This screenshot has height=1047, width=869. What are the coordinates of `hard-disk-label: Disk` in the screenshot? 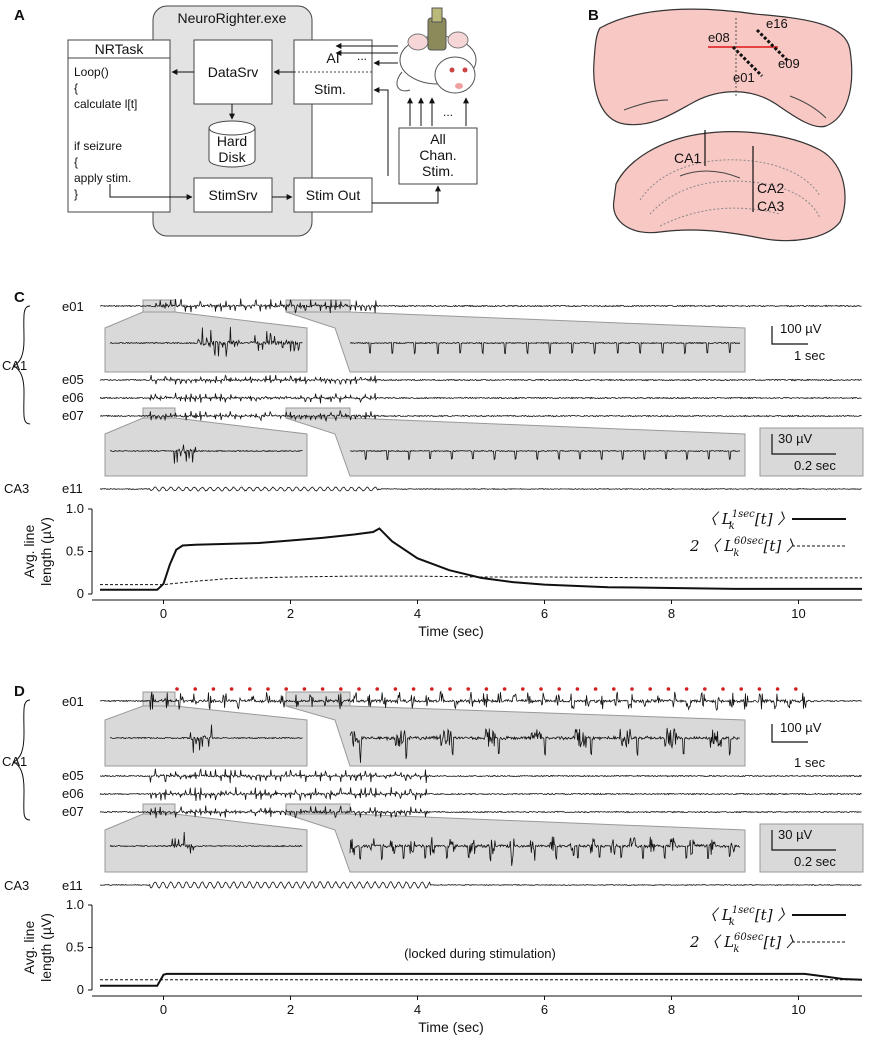 It's located at (232, 157).